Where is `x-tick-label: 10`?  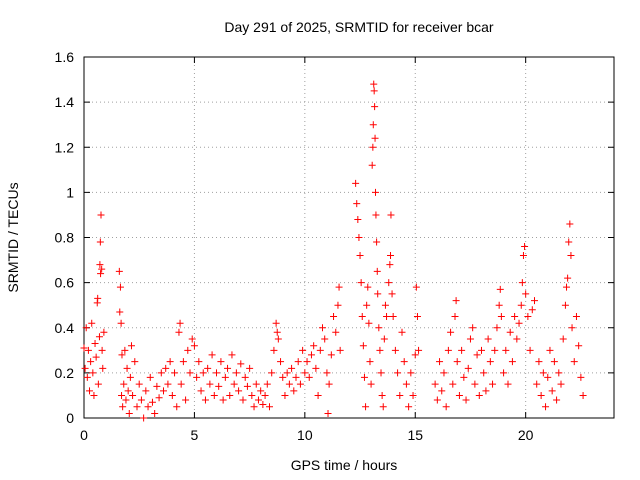 x-tick-label: 10 is located at coordinates (305, 435).